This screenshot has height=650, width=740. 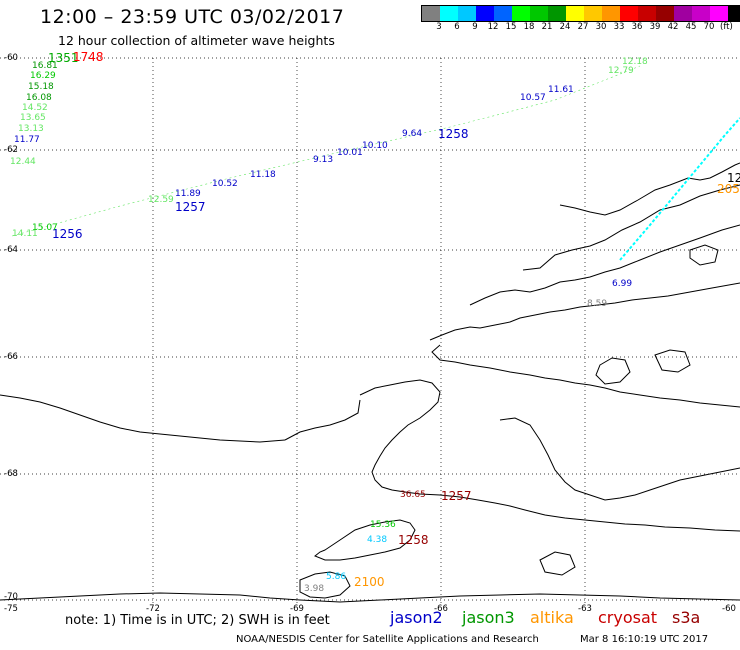 What do you see at coordinates (45, 66) in the screenshot?
I see `wave-label: 16.81` at bounding box center [45, 66].